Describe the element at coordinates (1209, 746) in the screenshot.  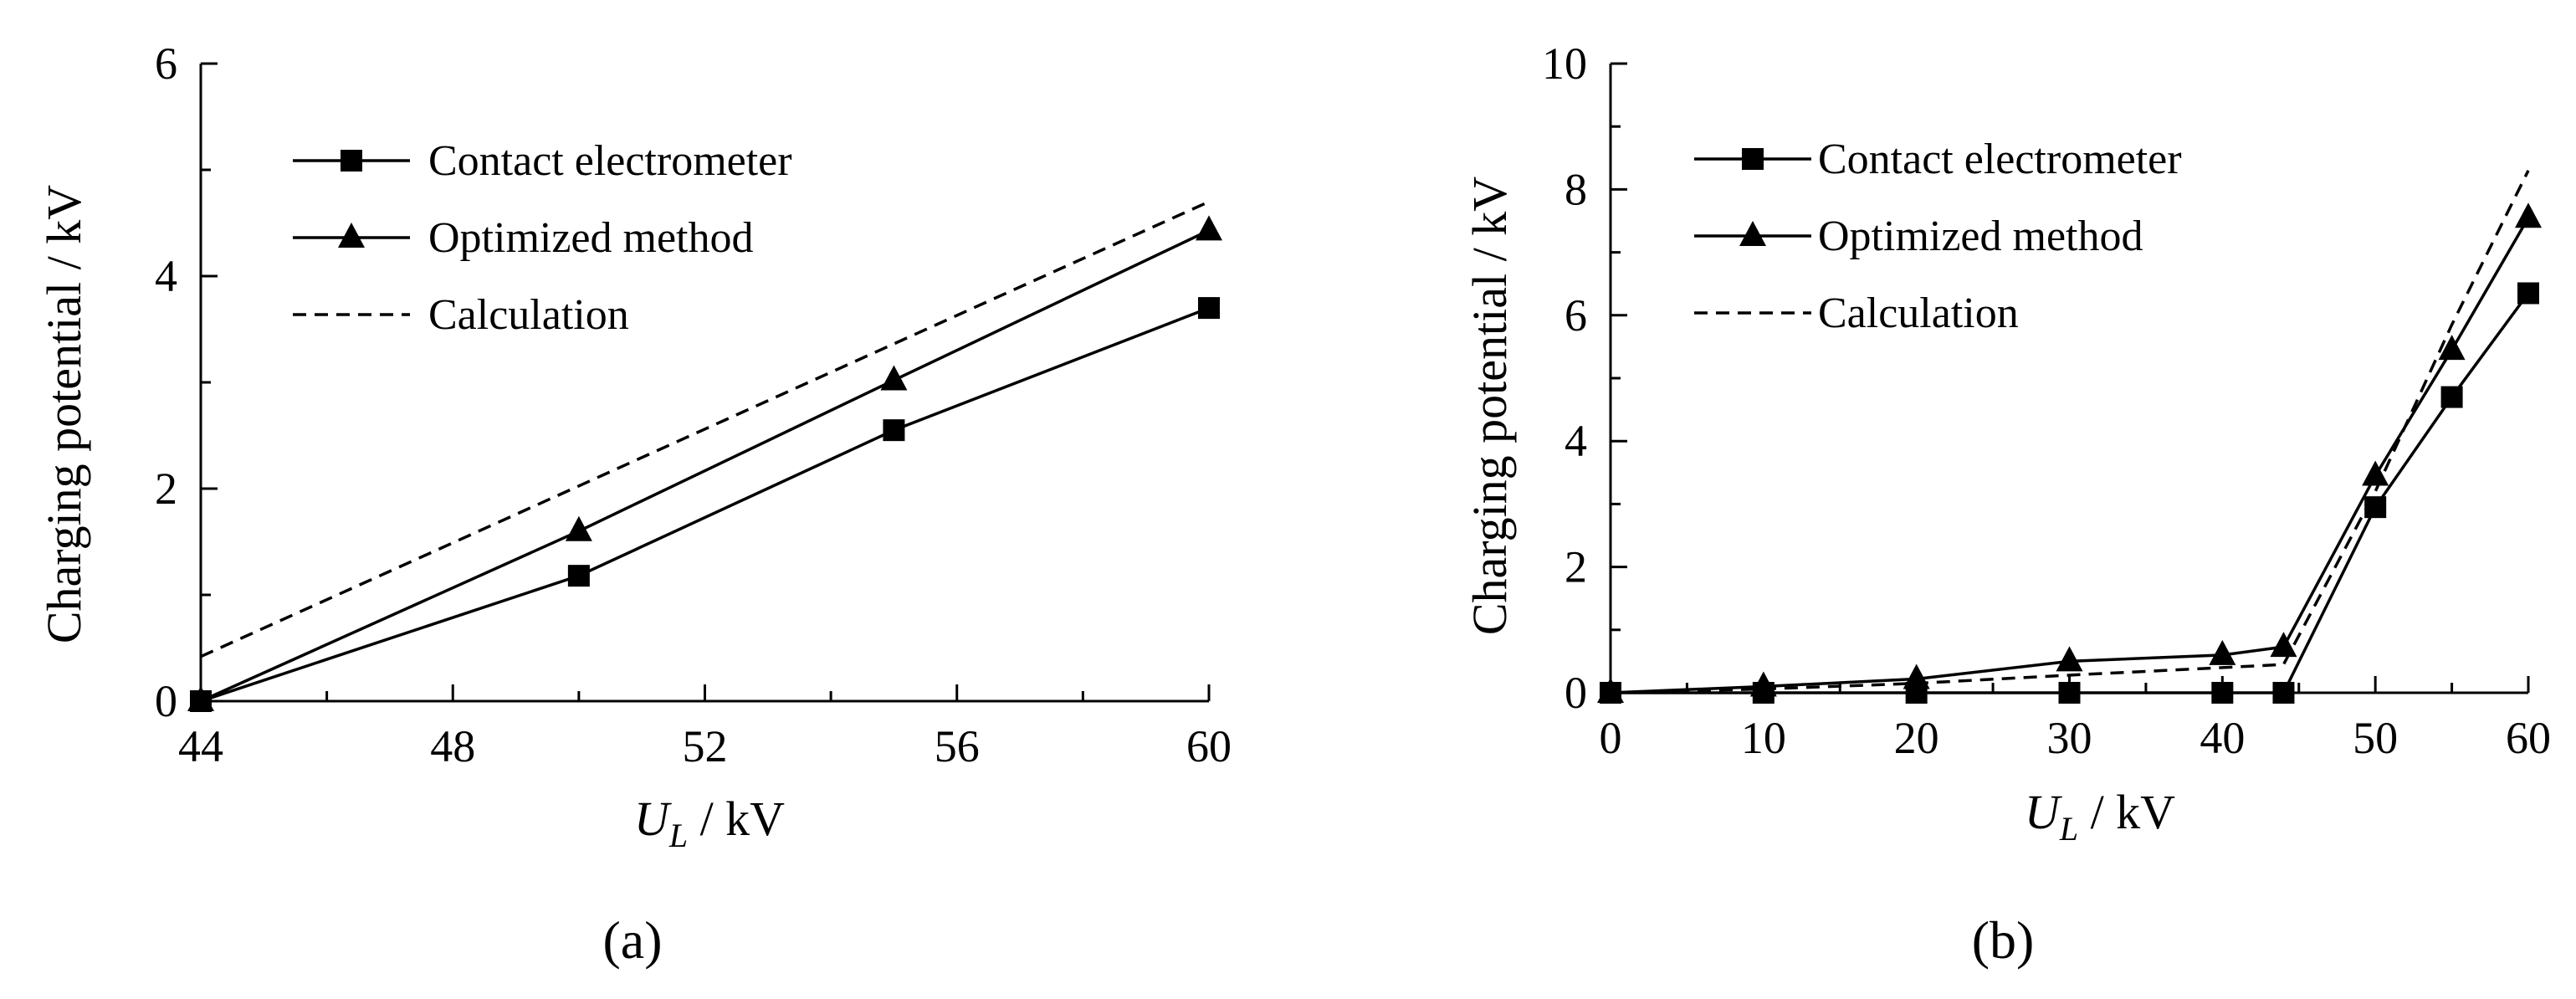
I see `x-tick-label-a-60: 60` at that location.